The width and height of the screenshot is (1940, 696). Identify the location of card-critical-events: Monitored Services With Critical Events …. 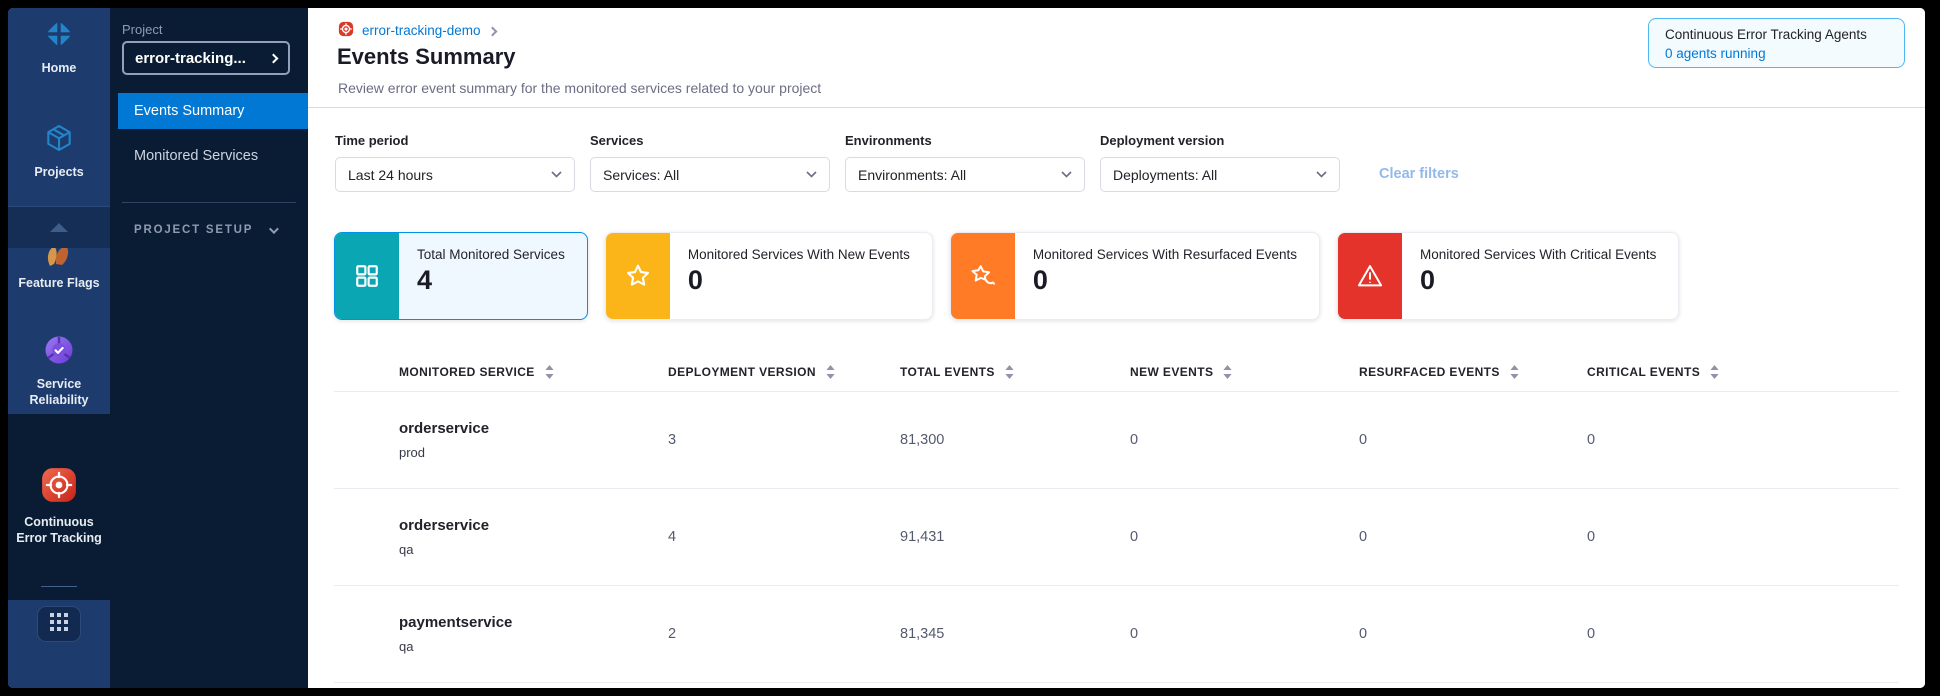
(1508, 276).